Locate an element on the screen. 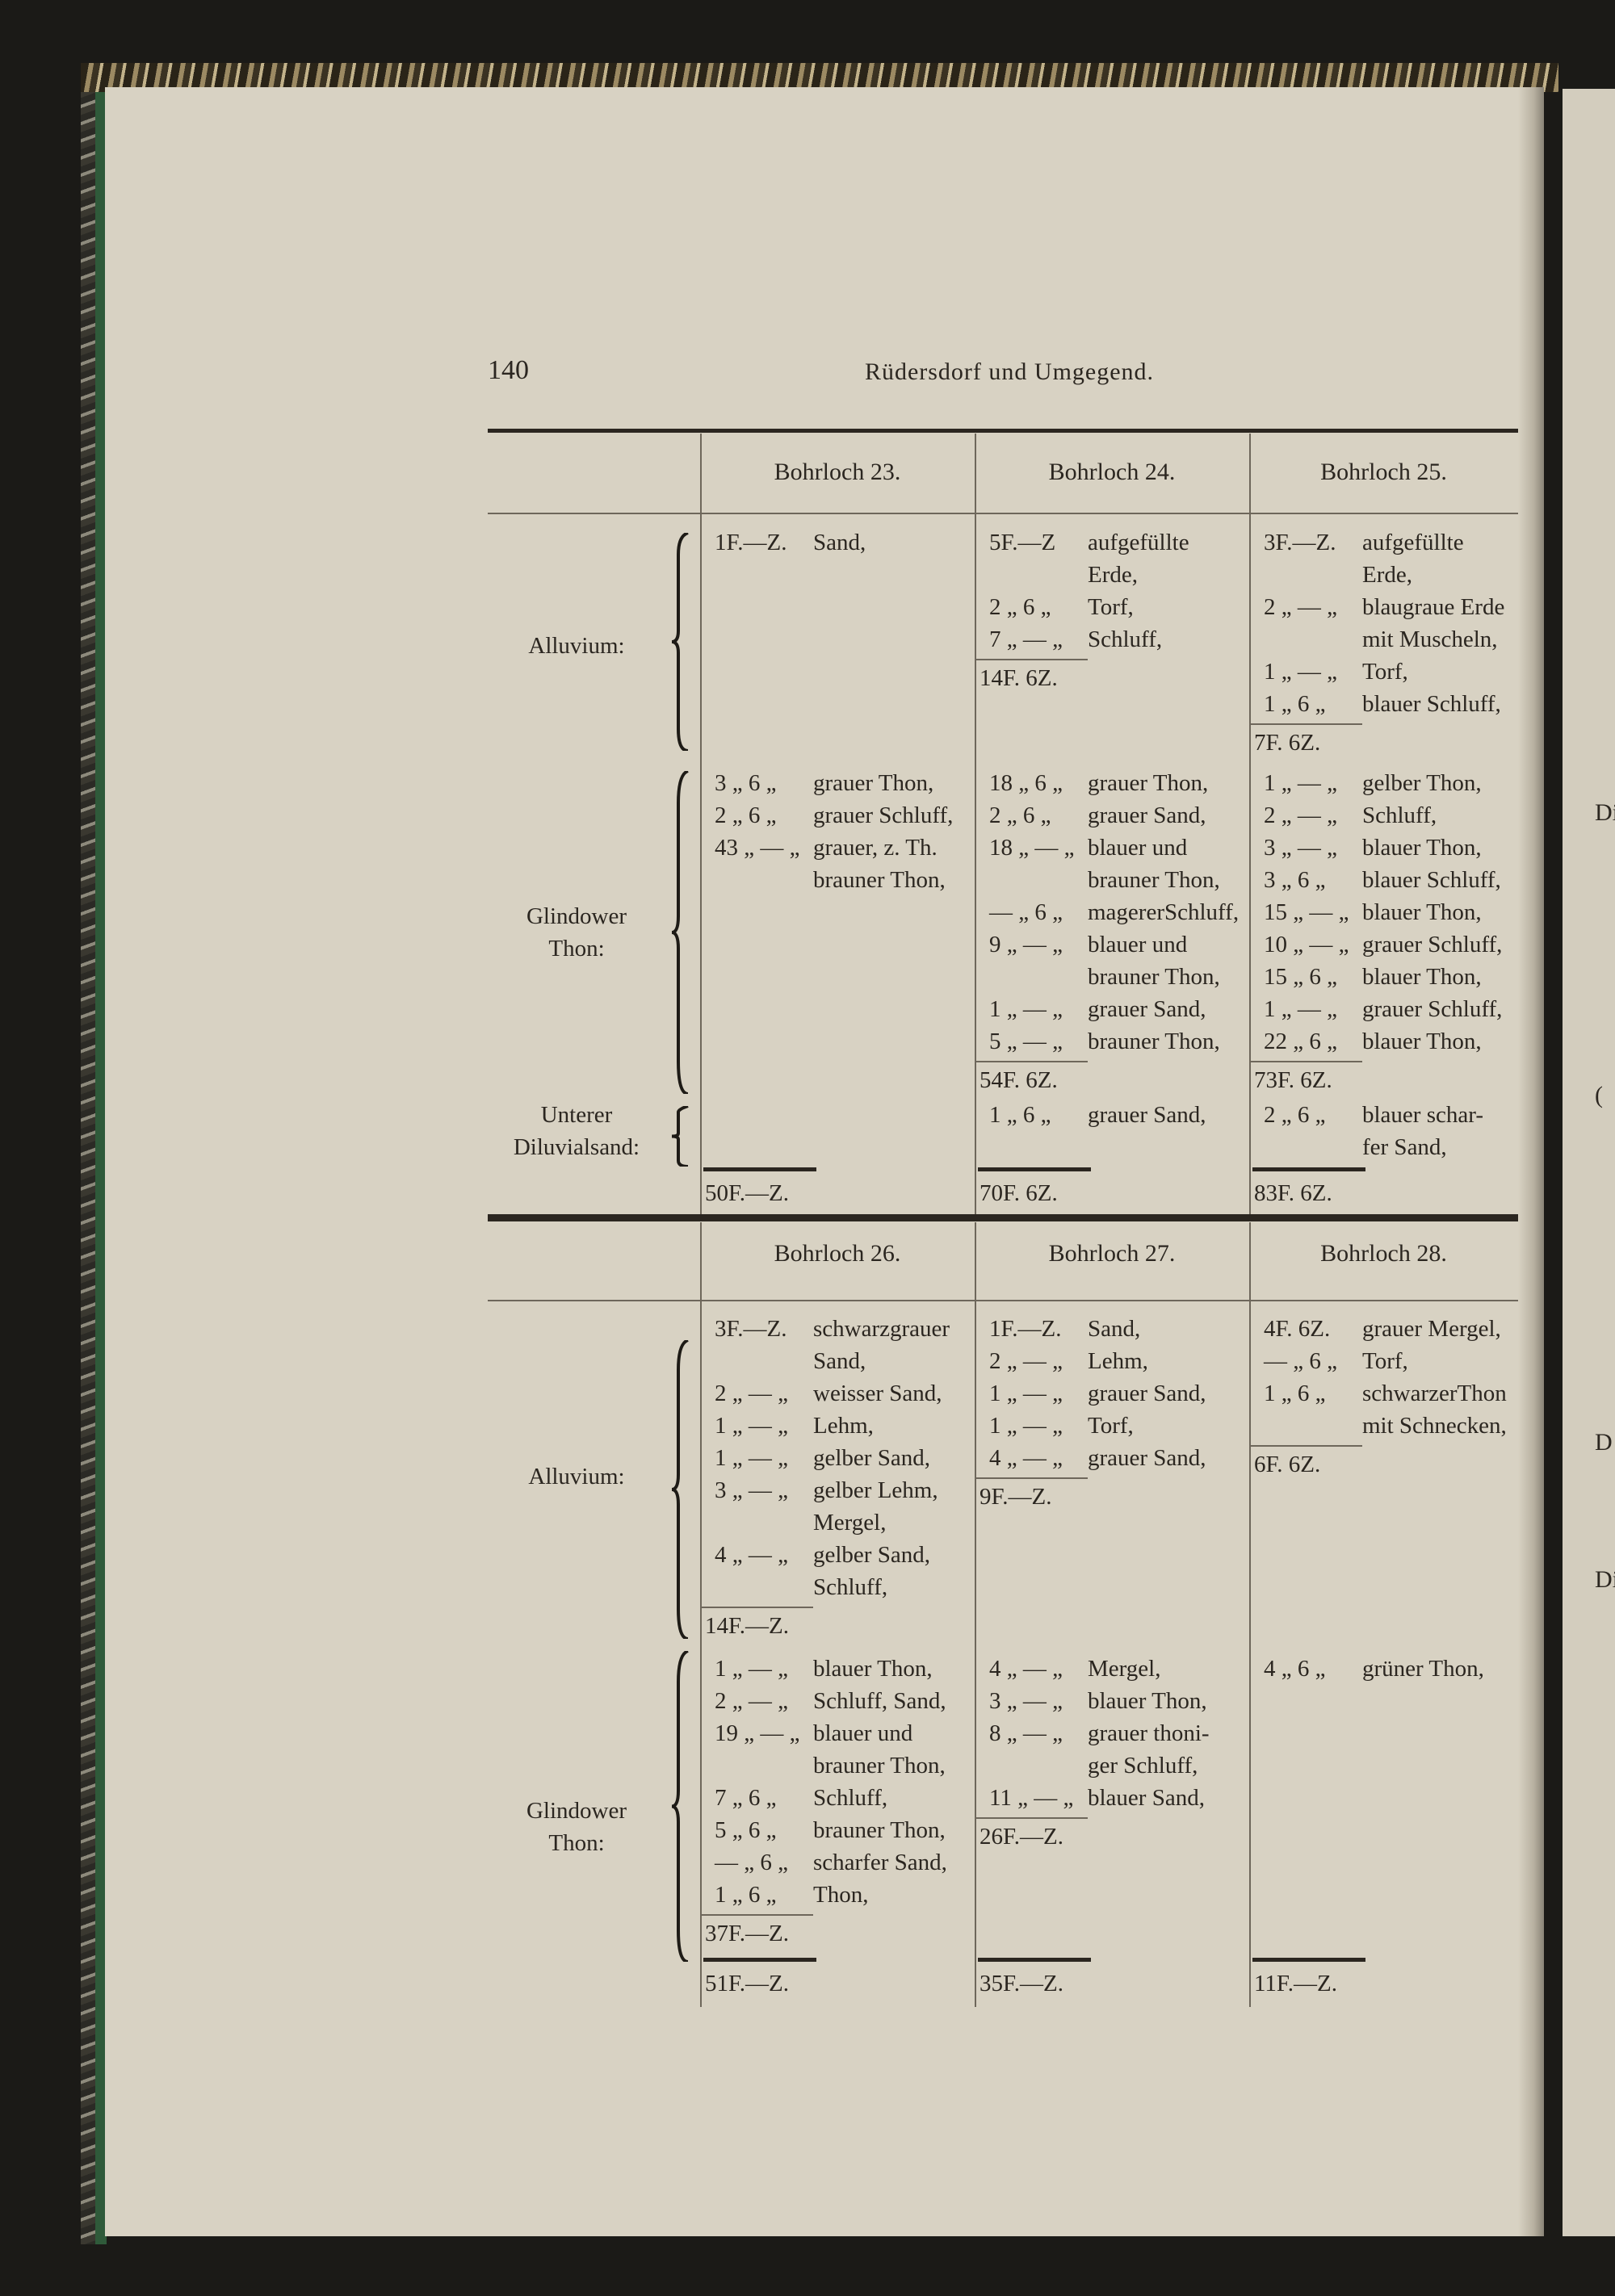  layer-description: weisser Sand, is located at coordinates (878, 1393).